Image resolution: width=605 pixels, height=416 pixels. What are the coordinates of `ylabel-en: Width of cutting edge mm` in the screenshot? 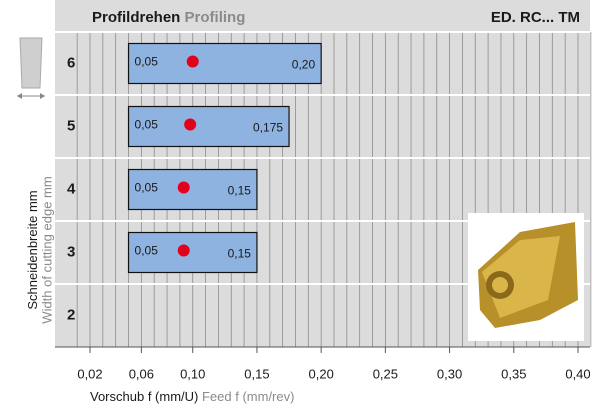 It's located at (46, 249).